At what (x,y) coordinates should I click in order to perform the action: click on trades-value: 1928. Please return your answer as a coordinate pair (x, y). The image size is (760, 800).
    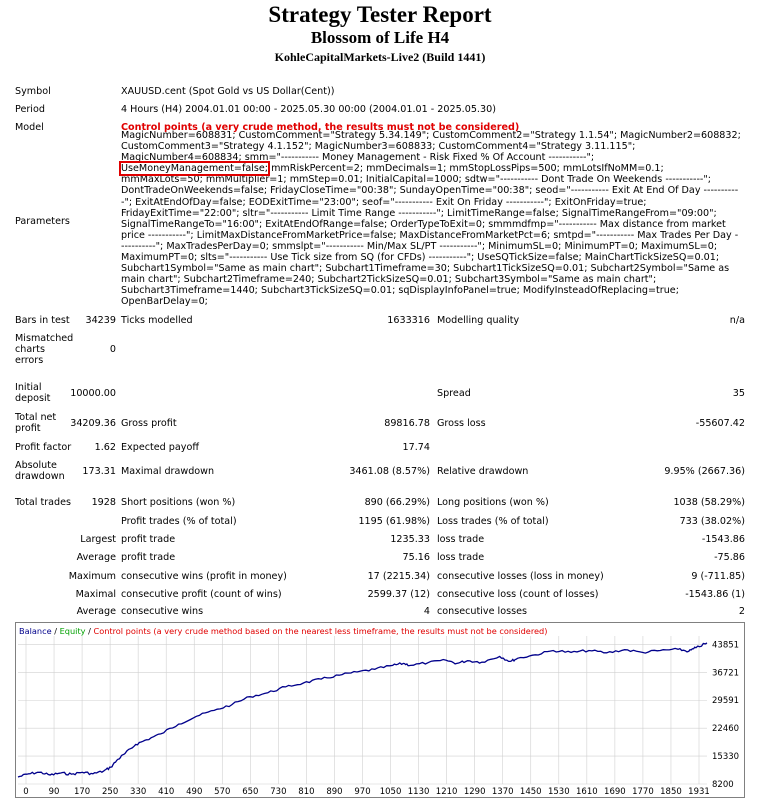
    Looking at the image, I should click on (103, 502).